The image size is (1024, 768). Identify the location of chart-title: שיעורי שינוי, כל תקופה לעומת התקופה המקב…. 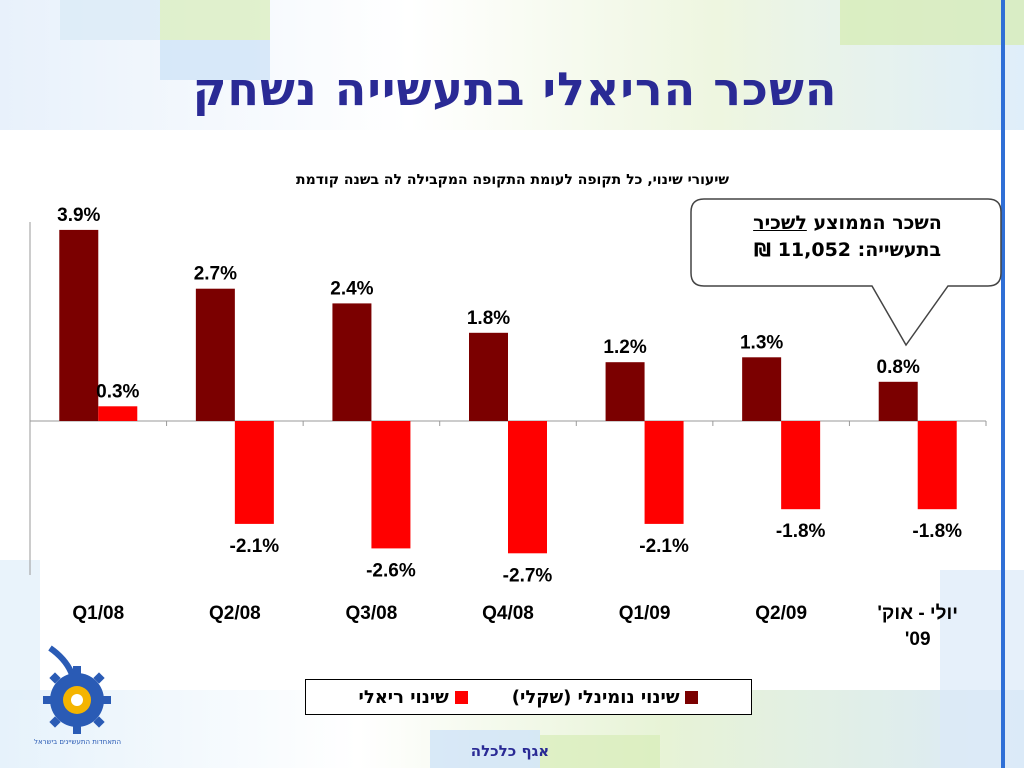
(512, 180).